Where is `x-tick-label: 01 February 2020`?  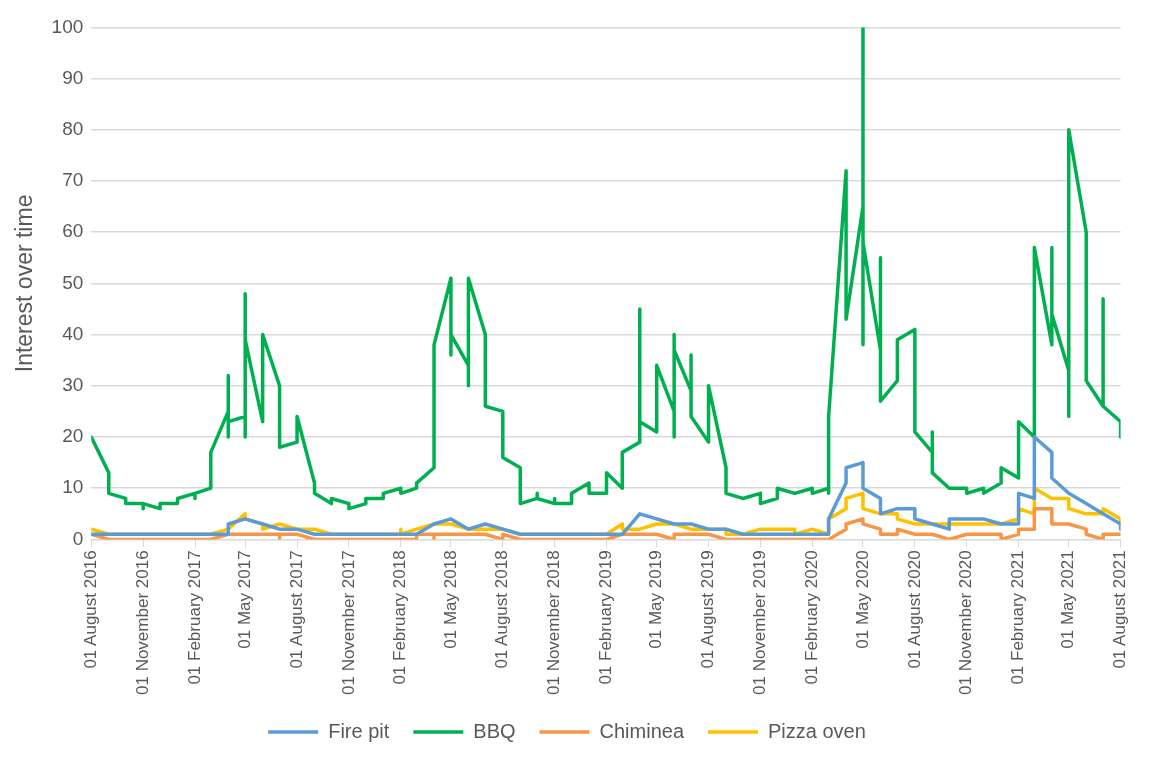
x-tick-label: 01 February 2020 is located at coordinates (811, 617).